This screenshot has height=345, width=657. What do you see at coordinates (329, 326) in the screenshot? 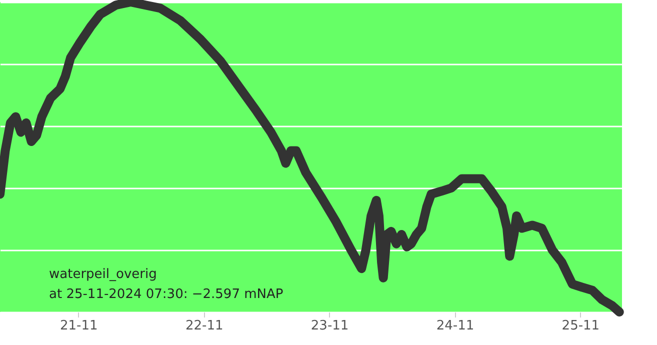
I see `x-tick-label: 23-11` at bounding box center [329, 326].